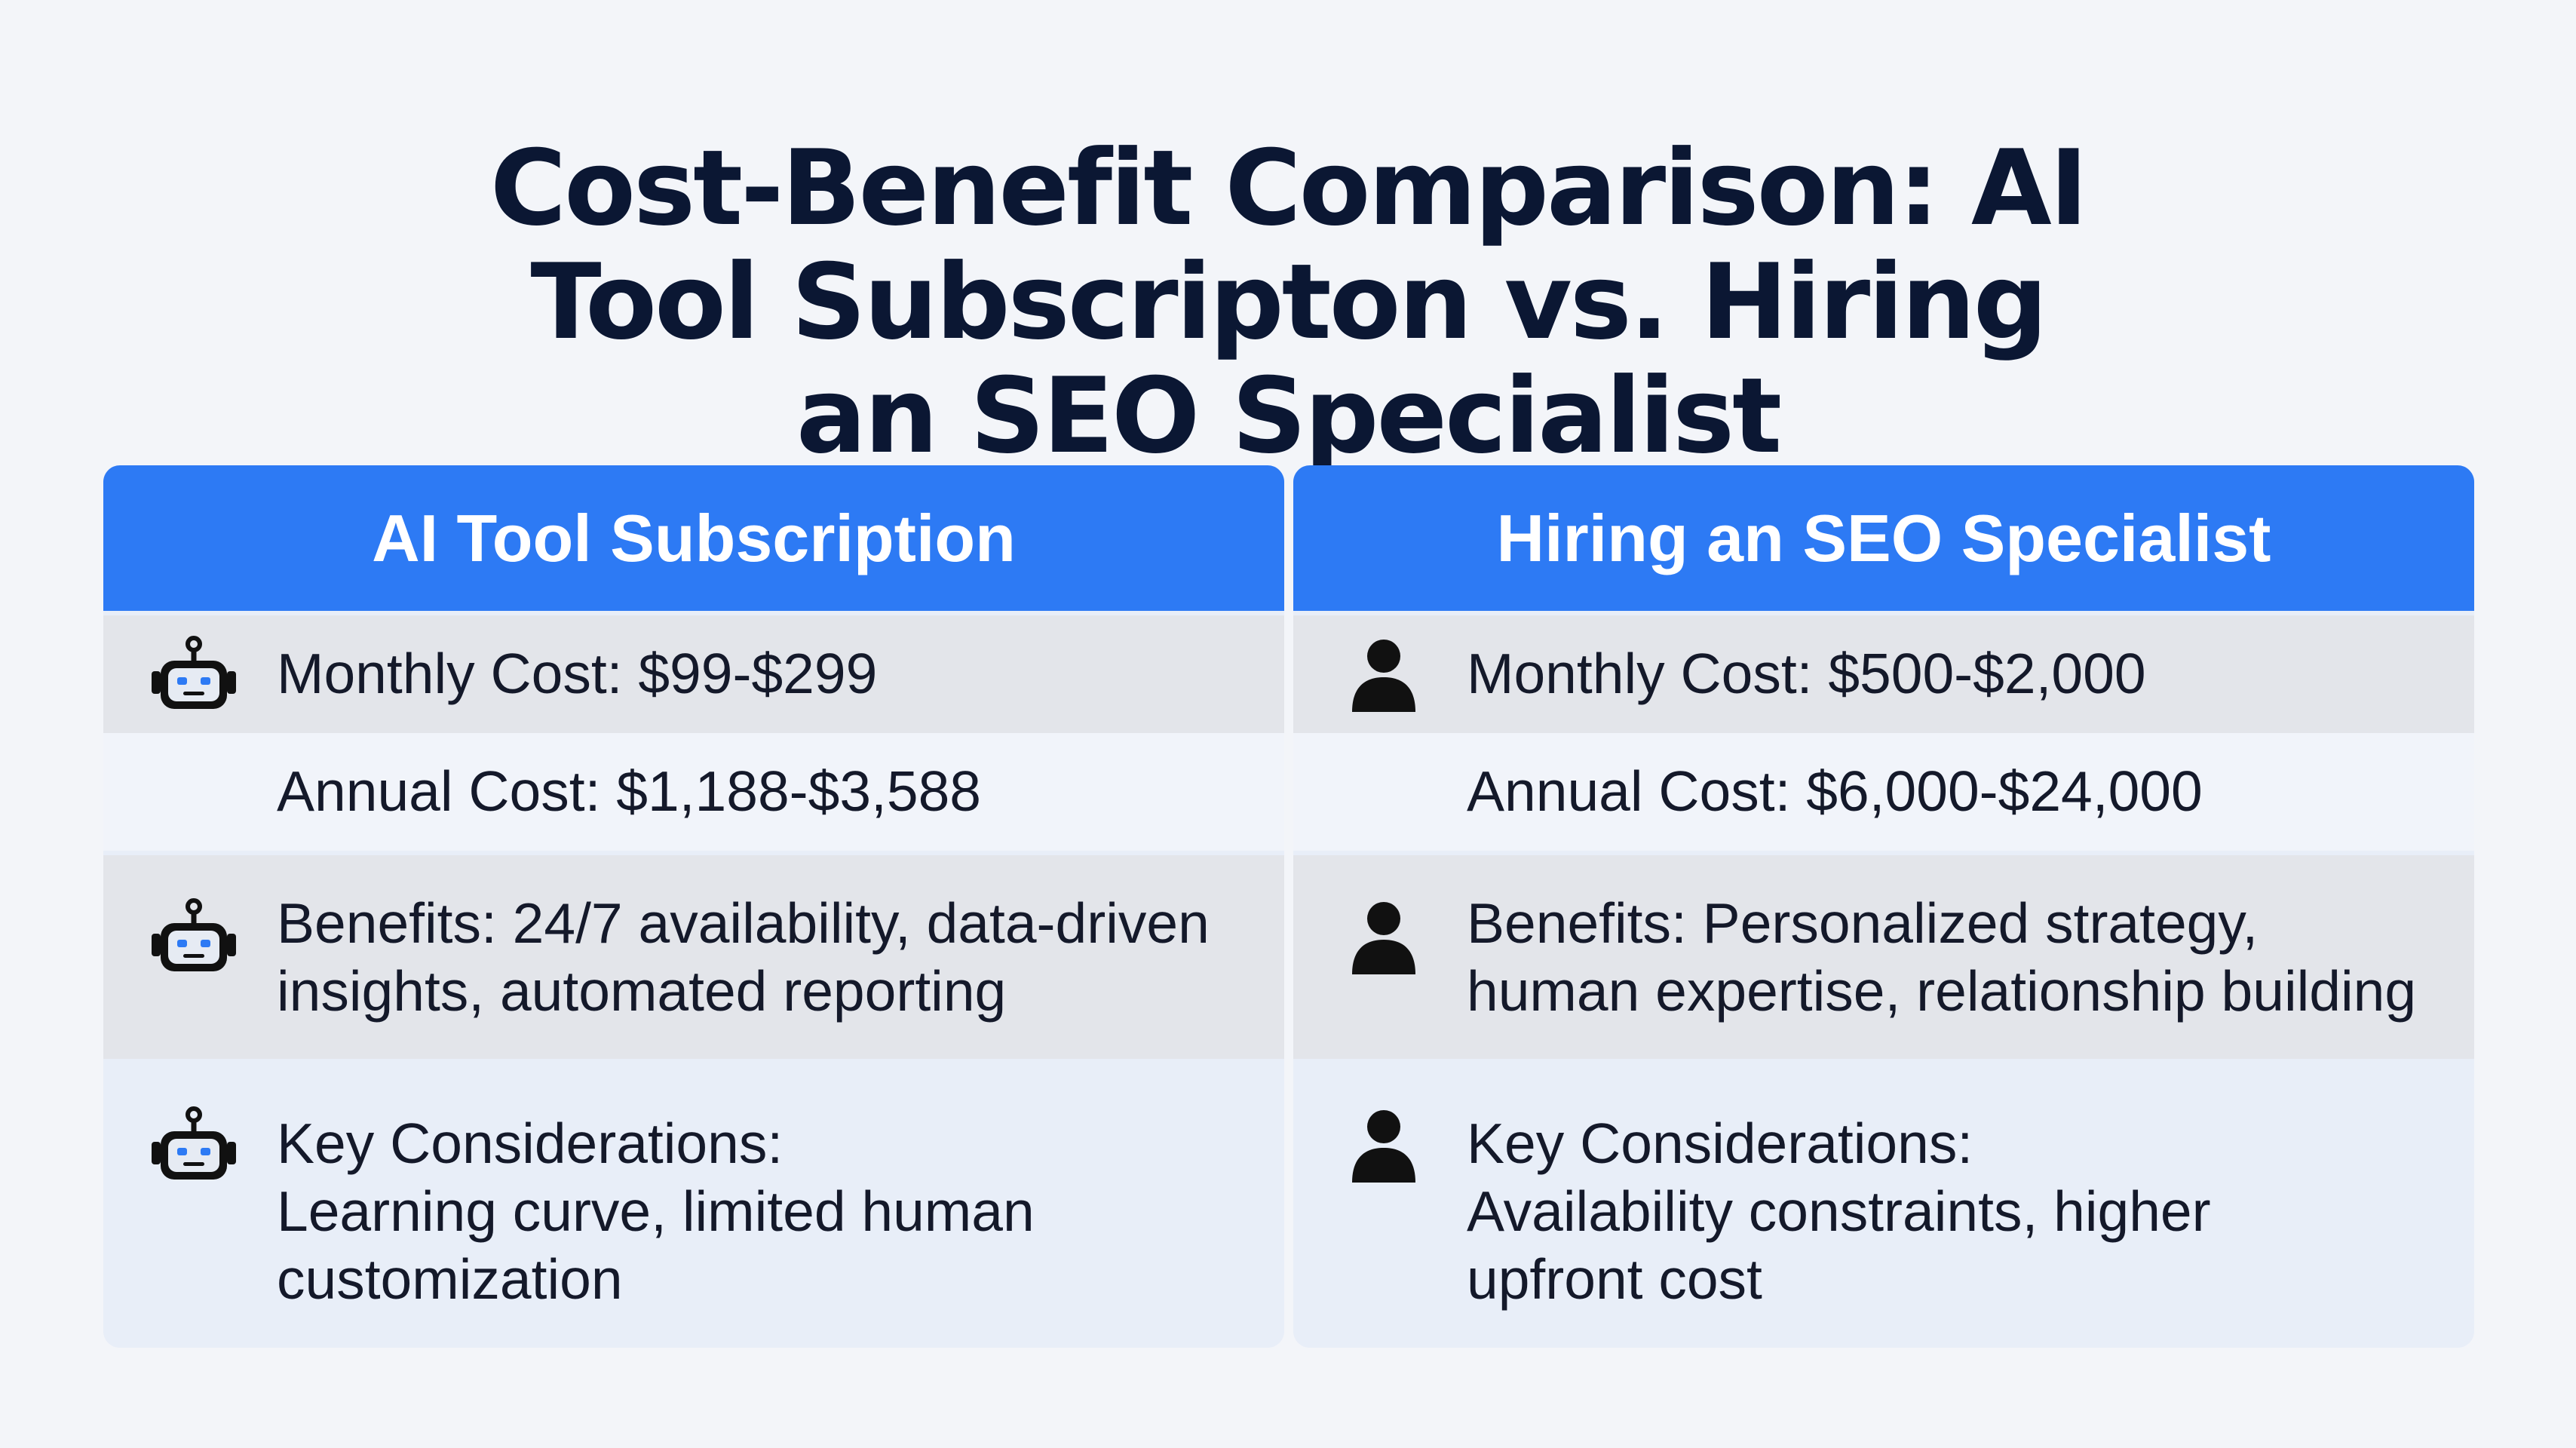  I want to click on title-line: Cost-Benefit Comparison: AI, so click(1288, 188).